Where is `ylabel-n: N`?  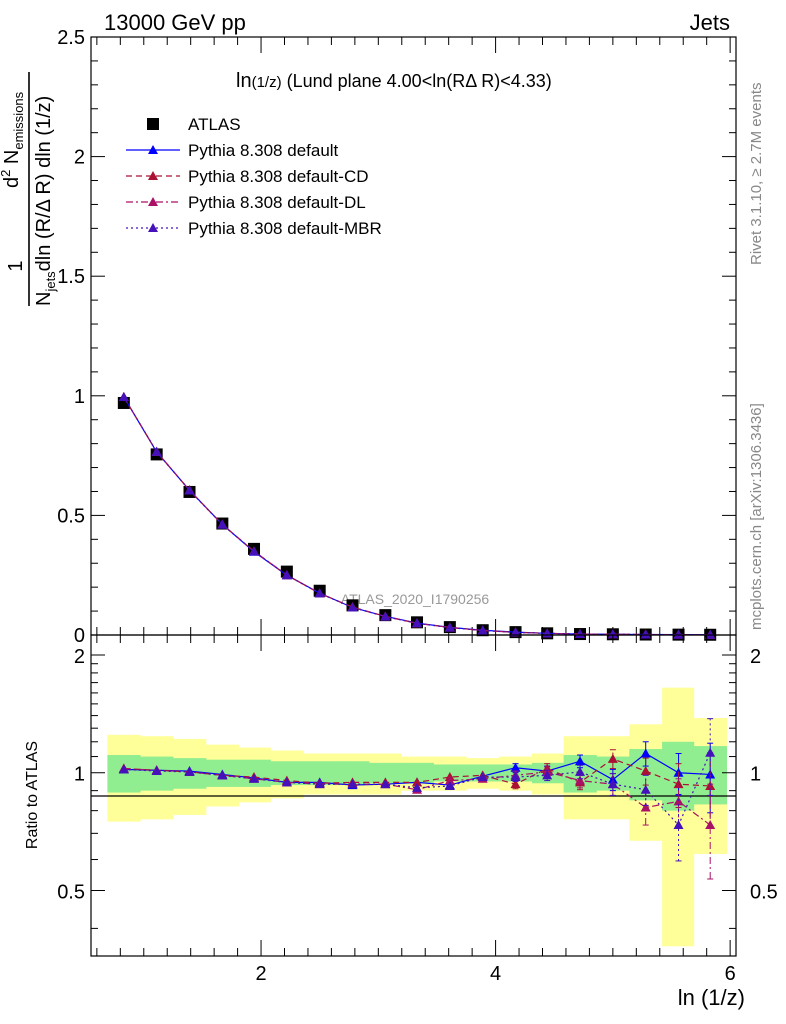
ylabel-n: N is located at coordinates (12, 160).